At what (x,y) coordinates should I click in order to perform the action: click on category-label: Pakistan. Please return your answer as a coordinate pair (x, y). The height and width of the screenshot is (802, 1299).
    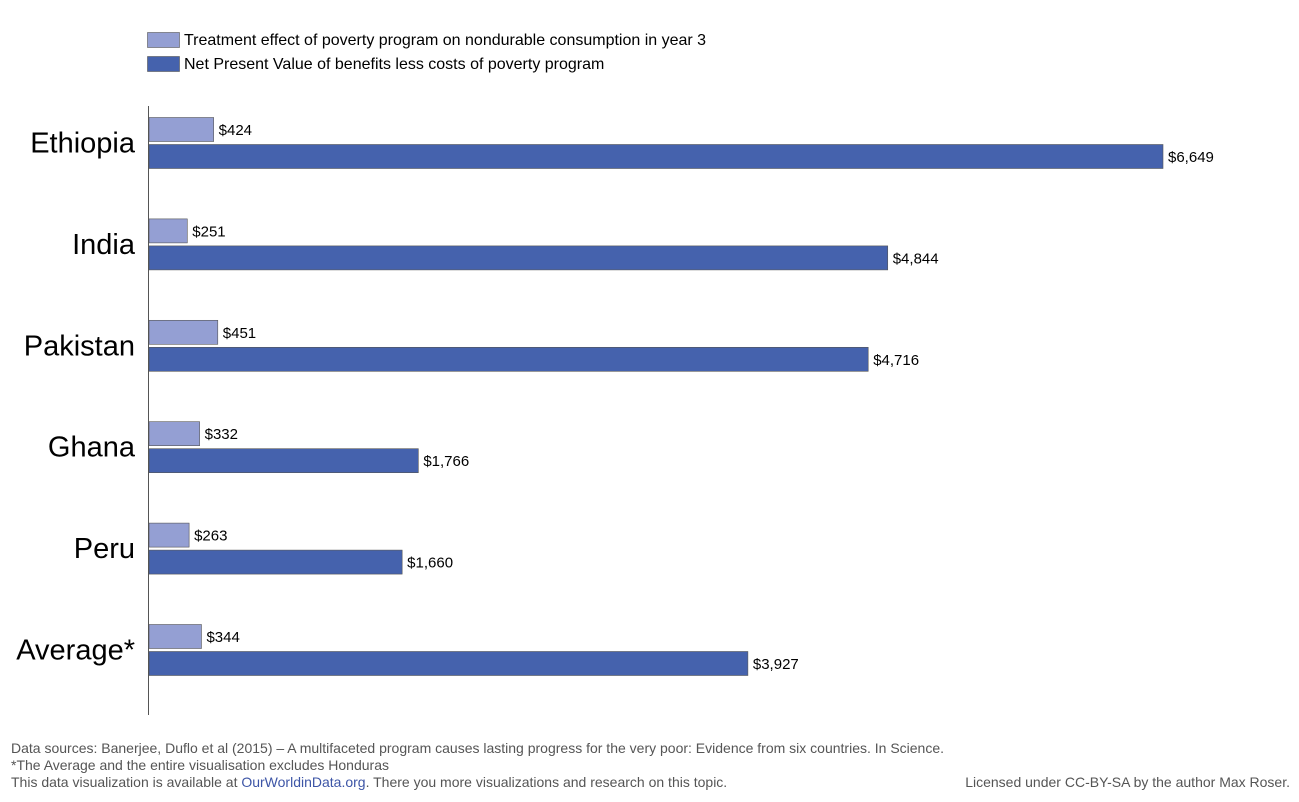
    Looking at the image, I should click on (79, 346).